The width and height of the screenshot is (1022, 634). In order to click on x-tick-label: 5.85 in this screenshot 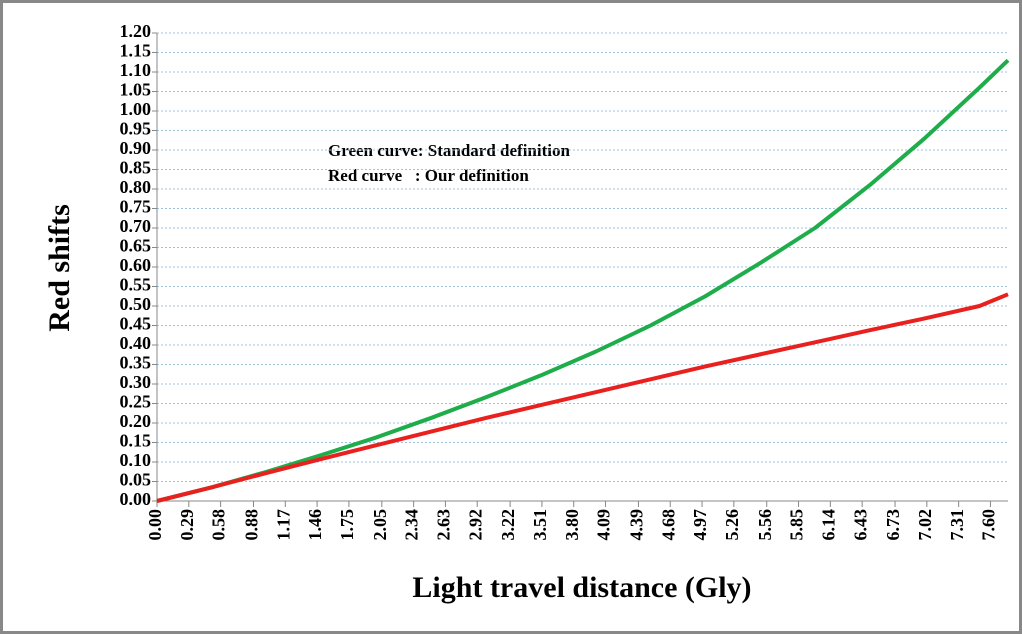, I will do `click(797, 525)`.